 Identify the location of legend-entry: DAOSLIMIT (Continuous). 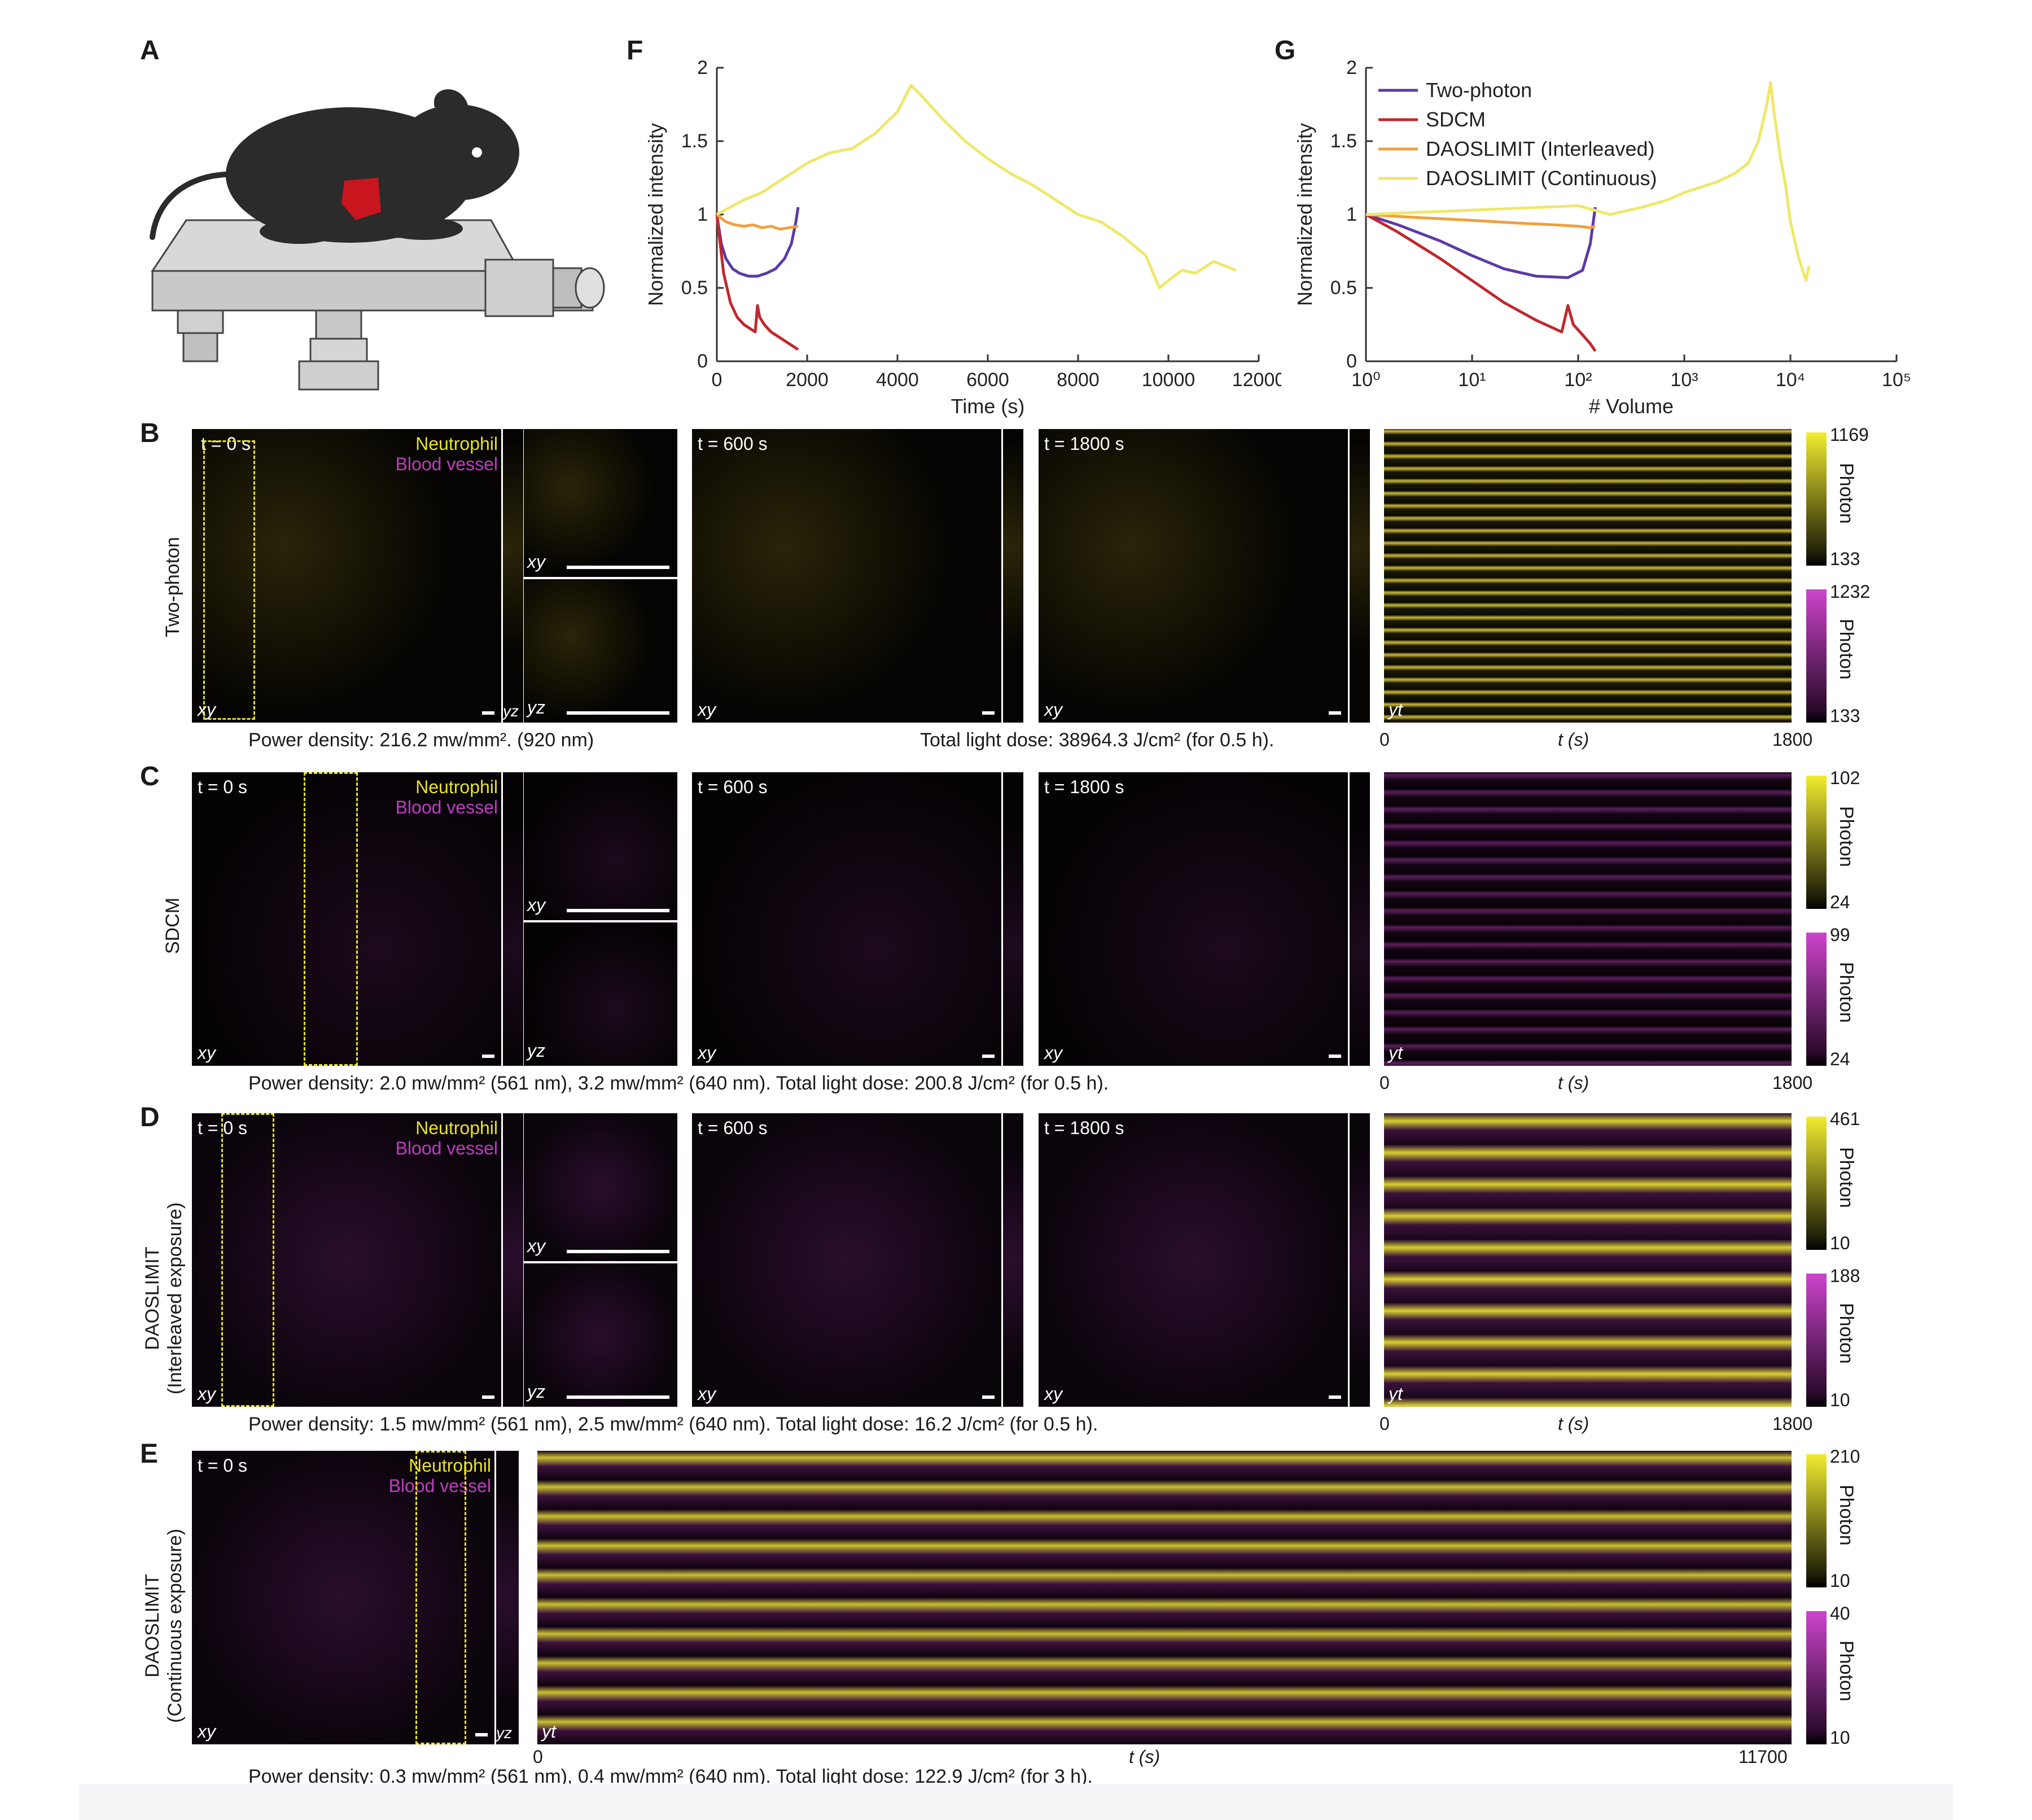
(1541, 178).